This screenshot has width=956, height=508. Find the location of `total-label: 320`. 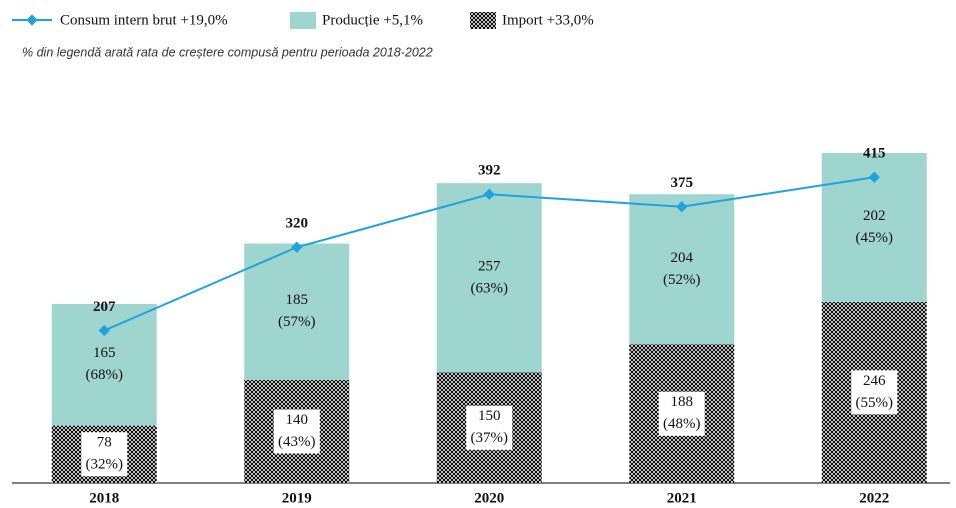

total-label: 320 is located at coordinates (297, 224).